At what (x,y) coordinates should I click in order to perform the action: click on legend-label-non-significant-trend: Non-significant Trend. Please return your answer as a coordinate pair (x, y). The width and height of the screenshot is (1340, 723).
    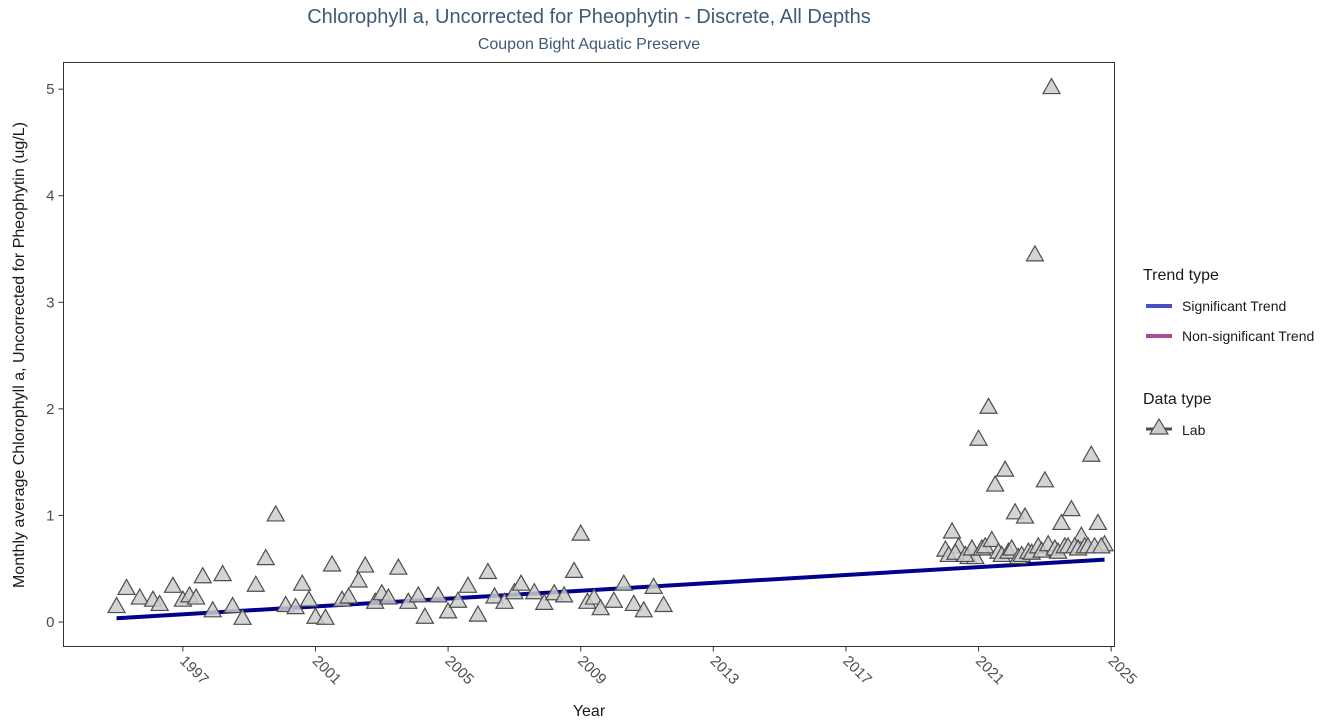
    Looking at the image, I should click on (1248, 336).